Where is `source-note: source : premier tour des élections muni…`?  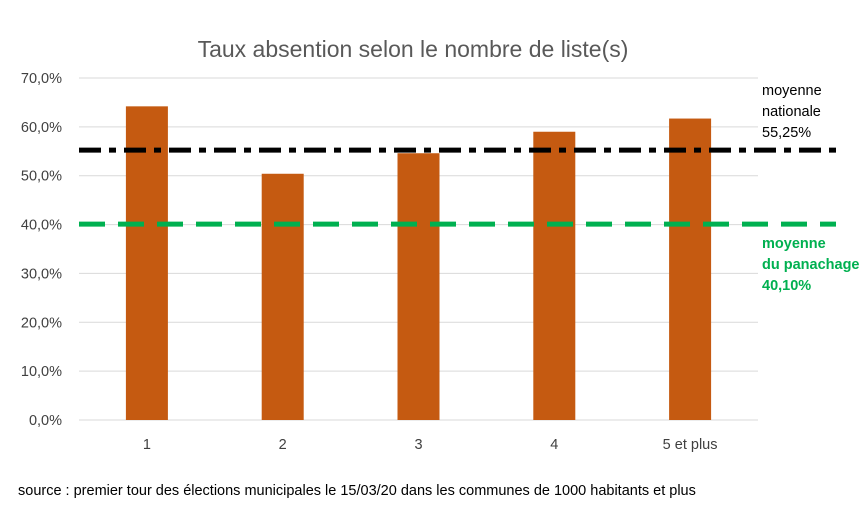
source-note: source : premier tour des élections muni… is located at coordinates (357, 491).